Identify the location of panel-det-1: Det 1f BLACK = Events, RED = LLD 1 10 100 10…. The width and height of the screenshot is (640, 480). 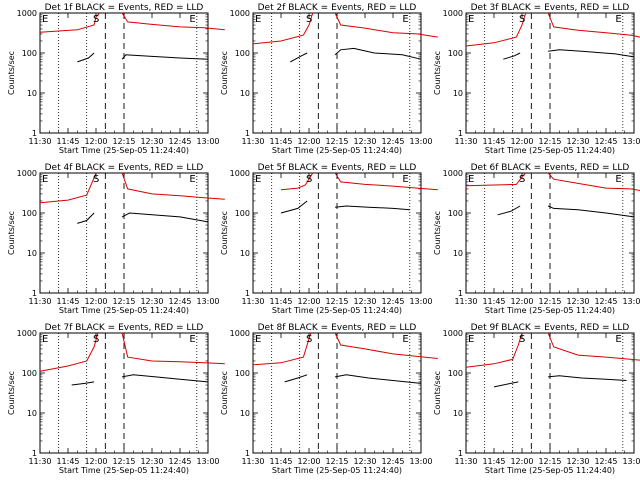
(116, 79).